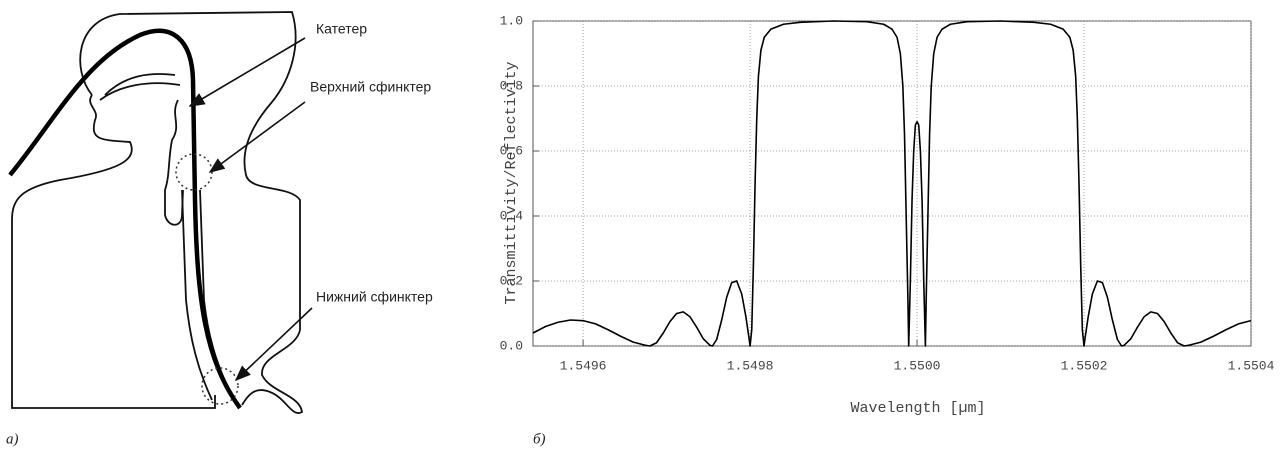  I want to click on x-tick-label: 1.5500, so click(917, 365).